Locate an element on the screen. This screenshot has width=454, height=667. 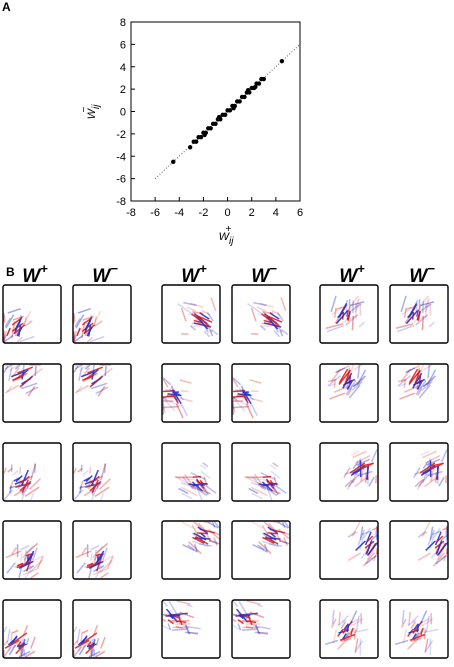
y-tick-label: 0 is located at coordinates (123, 113).